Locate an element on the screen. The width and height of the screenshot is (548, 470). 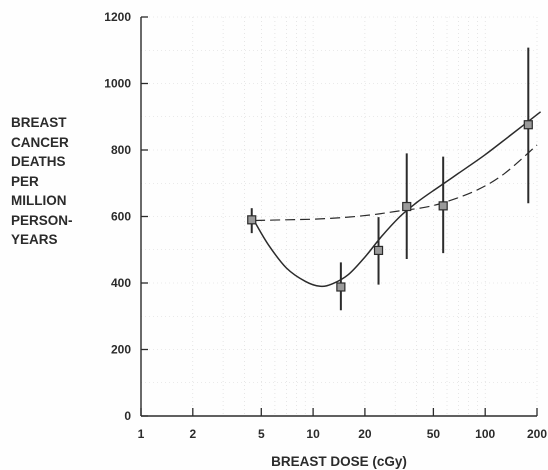
y-axis-title-line: BREAST is located at coordinates (39, 122).